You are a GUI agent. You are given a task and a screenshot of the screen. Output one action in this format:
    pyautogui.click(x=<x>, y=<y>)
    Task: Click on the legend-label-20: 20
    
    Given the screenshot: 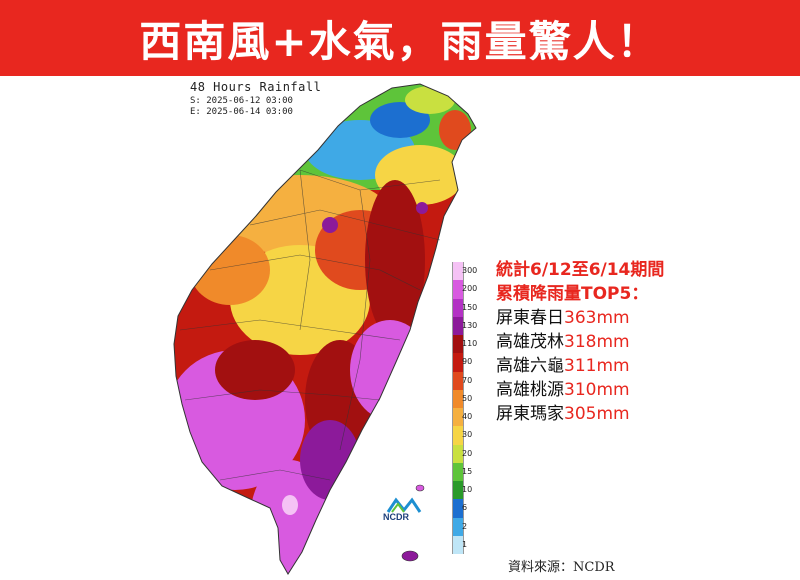 What is the action you would take?
    pyautogui.click(x=467, y=453)
    